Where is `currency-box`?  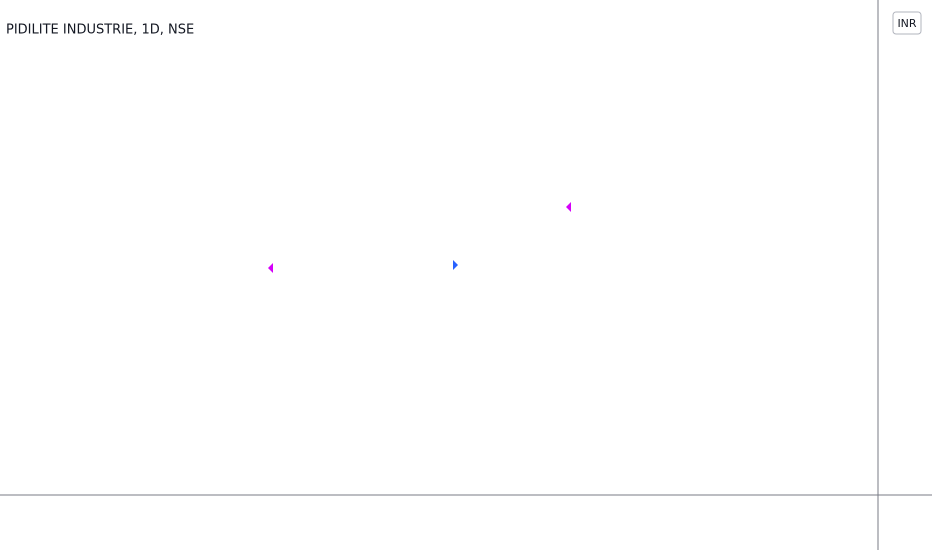 currency-box is located at coordinates (907, 23).